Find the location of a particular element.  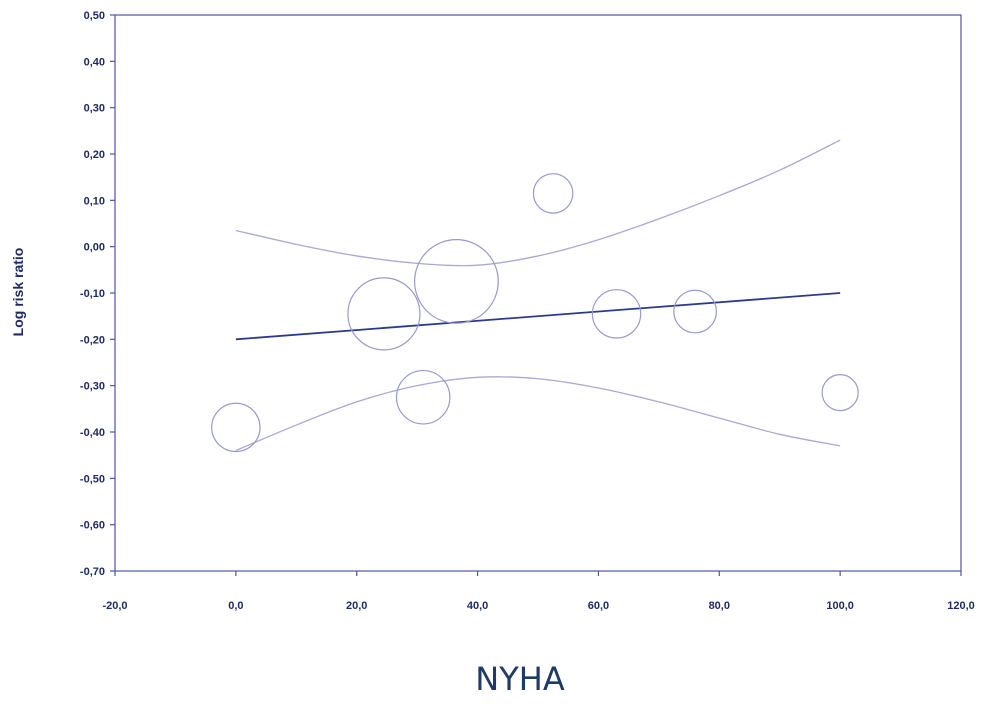

y-axis-label: Log risk ratio is located at coordinates (18, 292).